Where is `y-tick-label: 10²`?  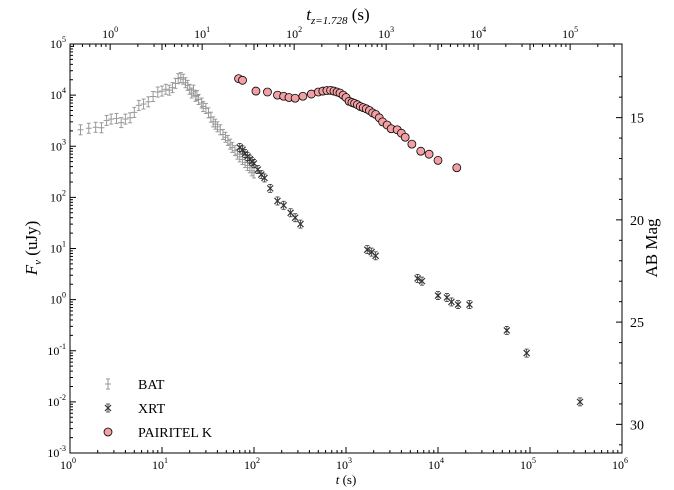 y-tick-label: 10² is located at coordinates (58, 196).